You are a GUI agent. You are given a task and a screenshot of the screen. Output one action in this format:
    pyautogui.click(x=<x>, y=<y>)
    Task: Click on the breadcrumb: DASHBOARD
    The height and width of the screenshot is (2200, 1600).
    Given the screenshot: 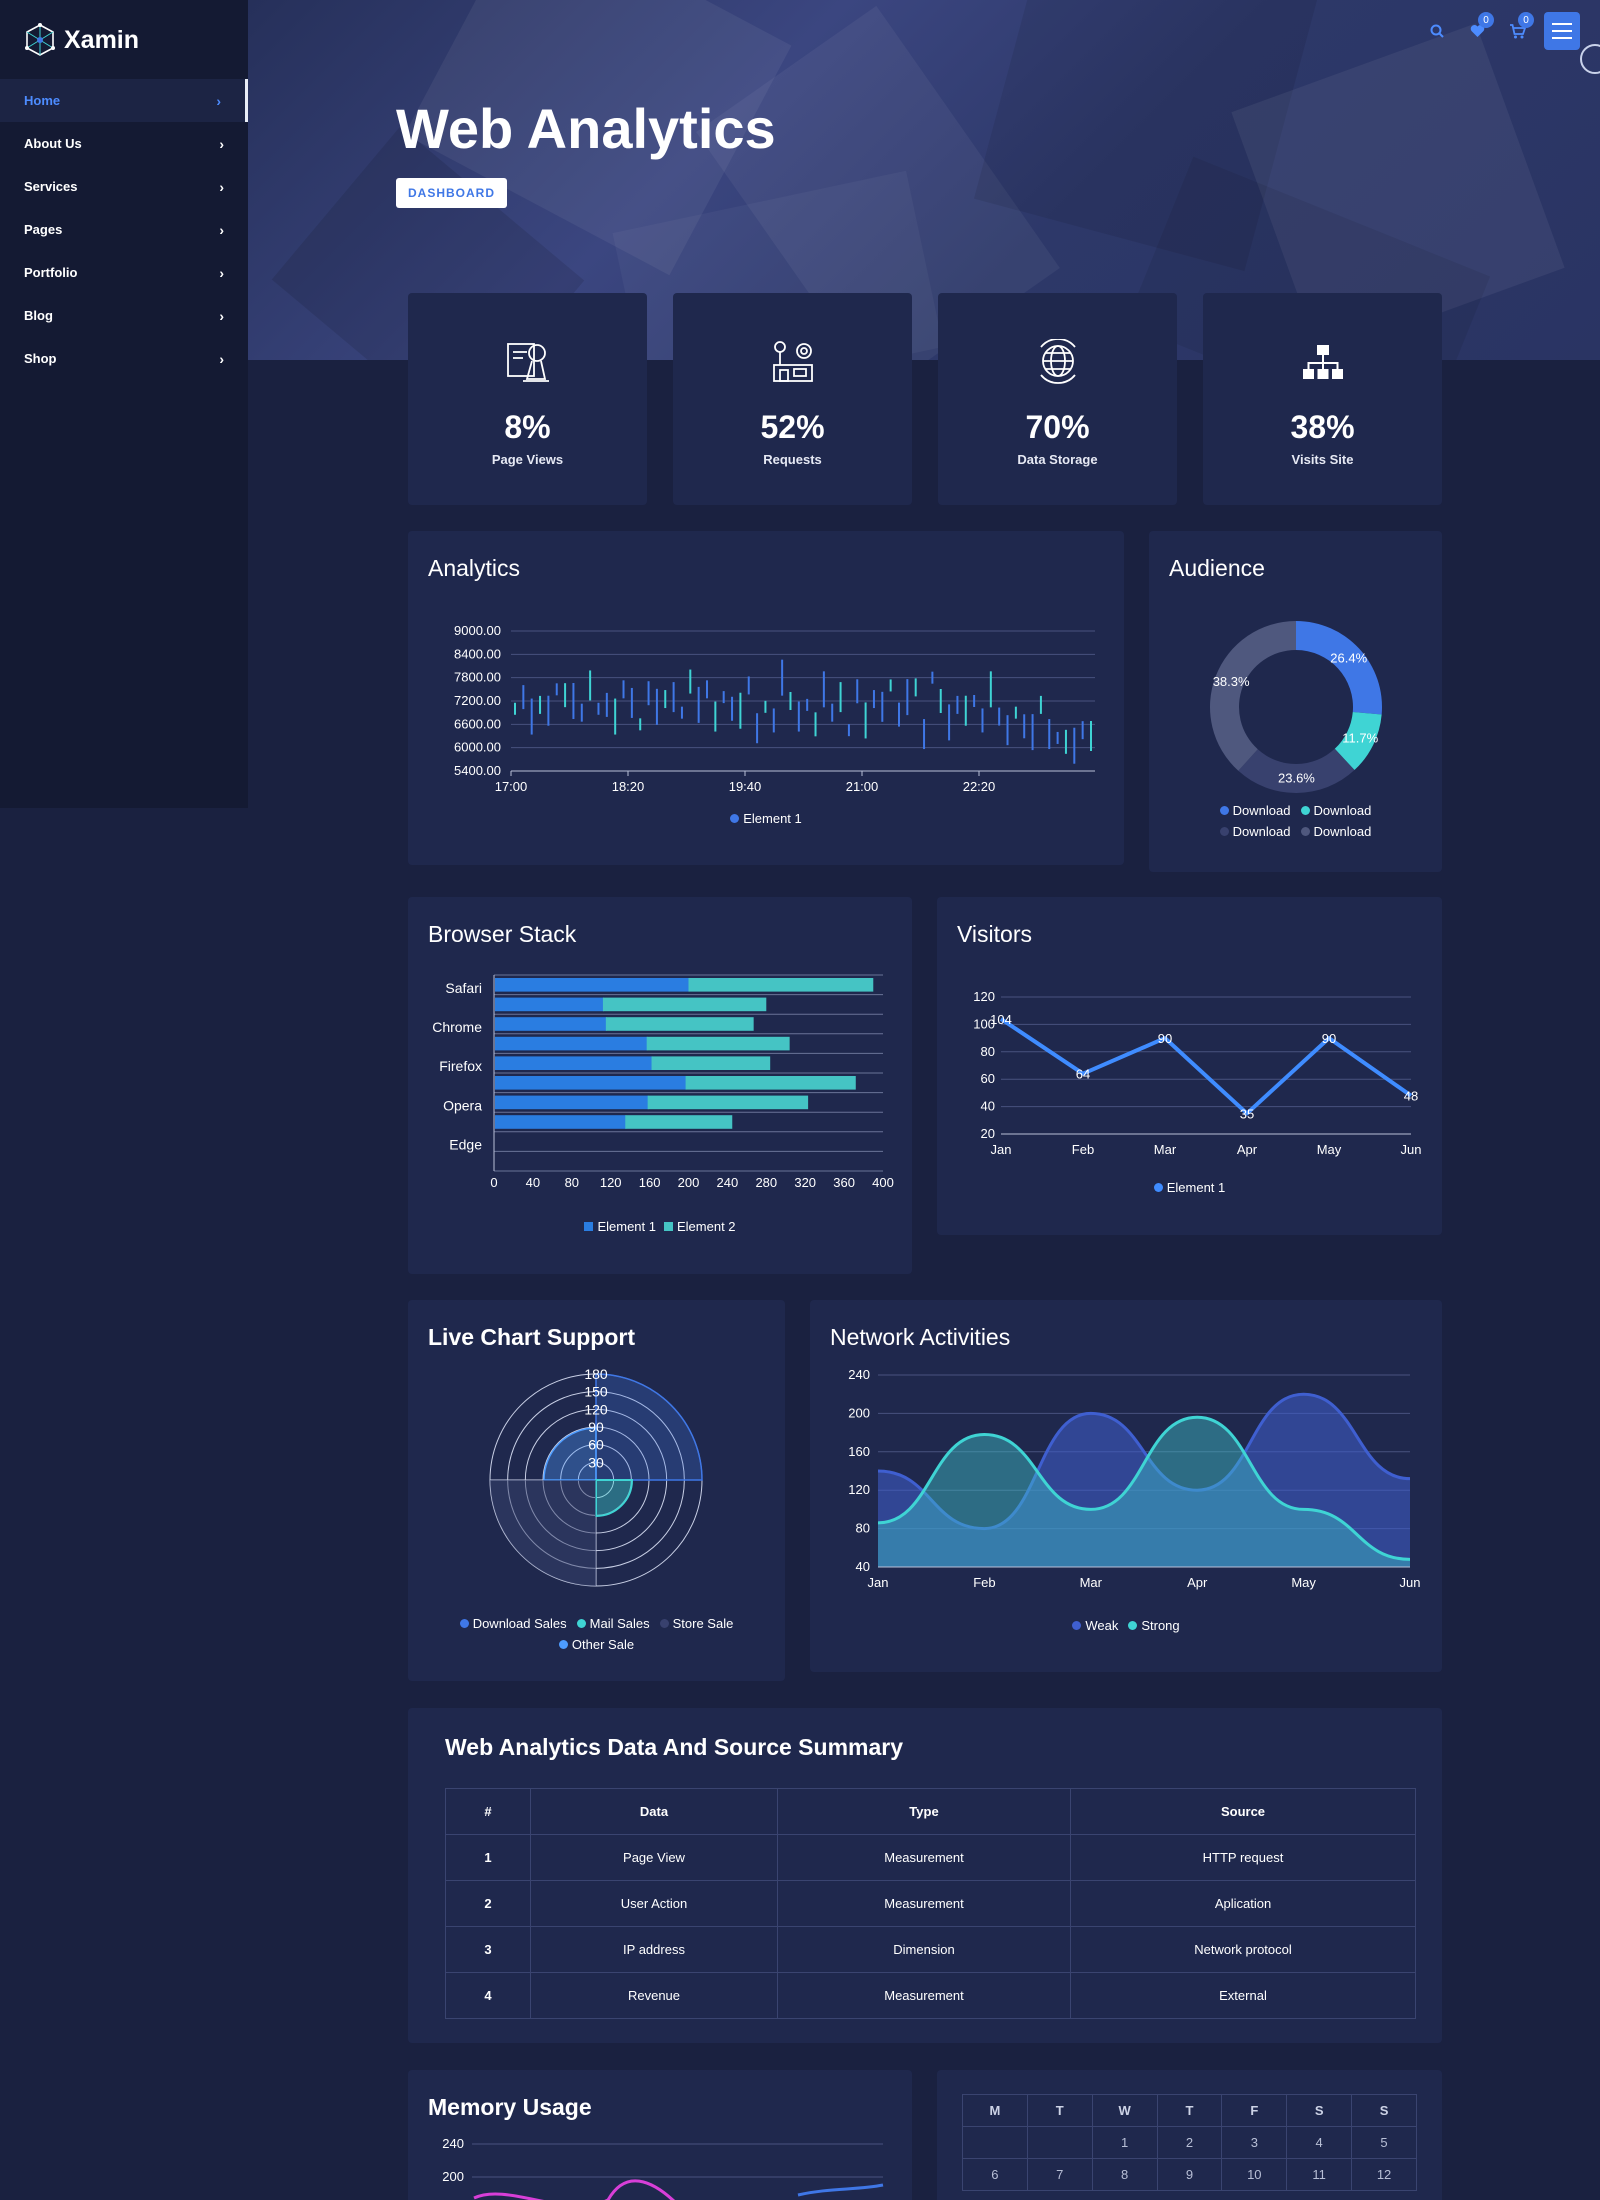 What is the action you would take?
    pyautogui.click(x=451, y=193)
    